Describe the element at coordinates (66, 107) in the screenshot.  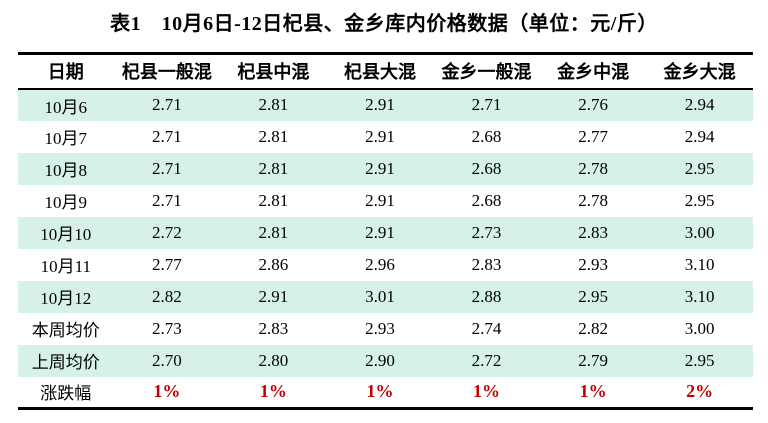
I see `row-label: 10月6` at that location.